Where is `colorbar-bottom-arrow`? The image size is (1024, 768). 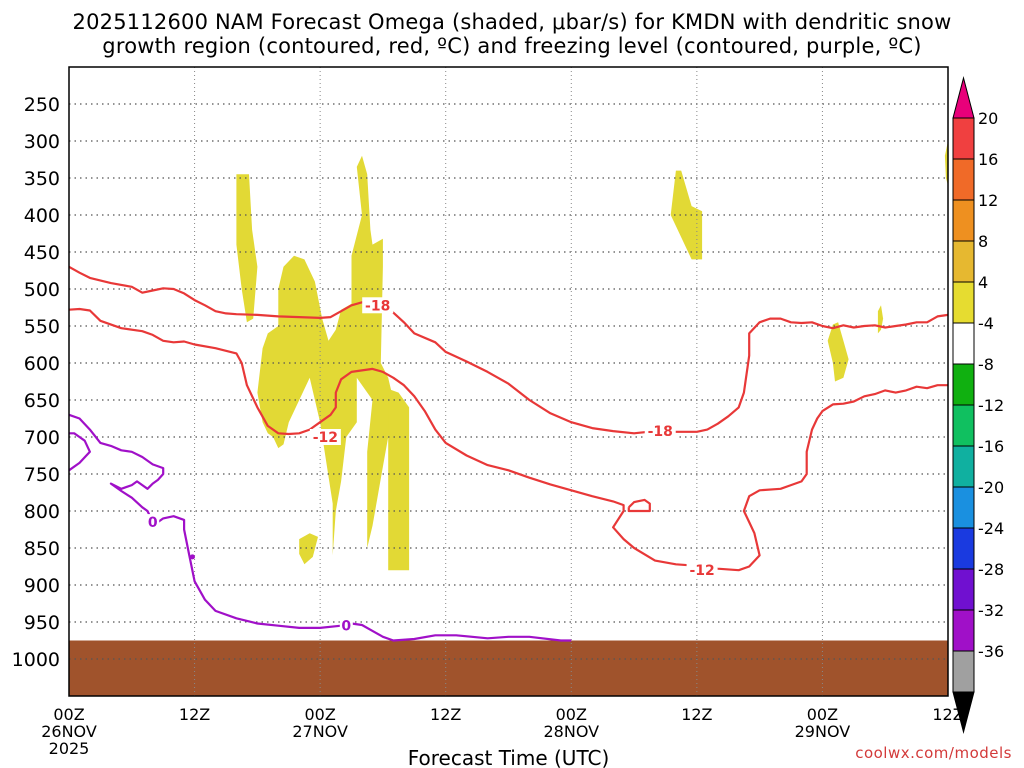
colorbar-bottom-arrow is located at coordinates (963, 712).